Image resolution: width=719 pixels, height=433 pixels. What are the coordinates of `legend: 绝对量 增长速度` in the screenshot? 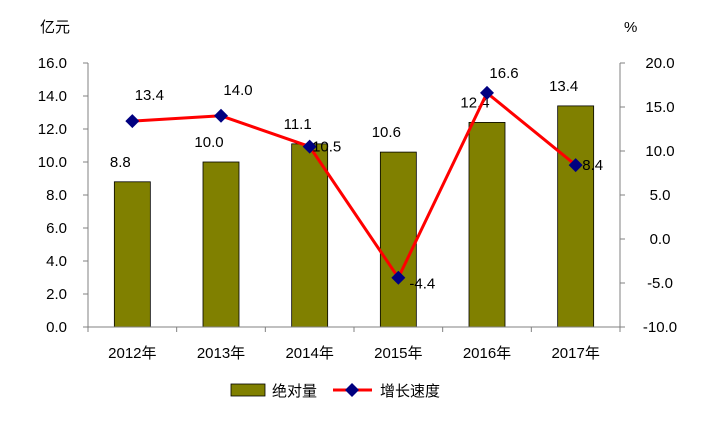 It's located at (335, 391).